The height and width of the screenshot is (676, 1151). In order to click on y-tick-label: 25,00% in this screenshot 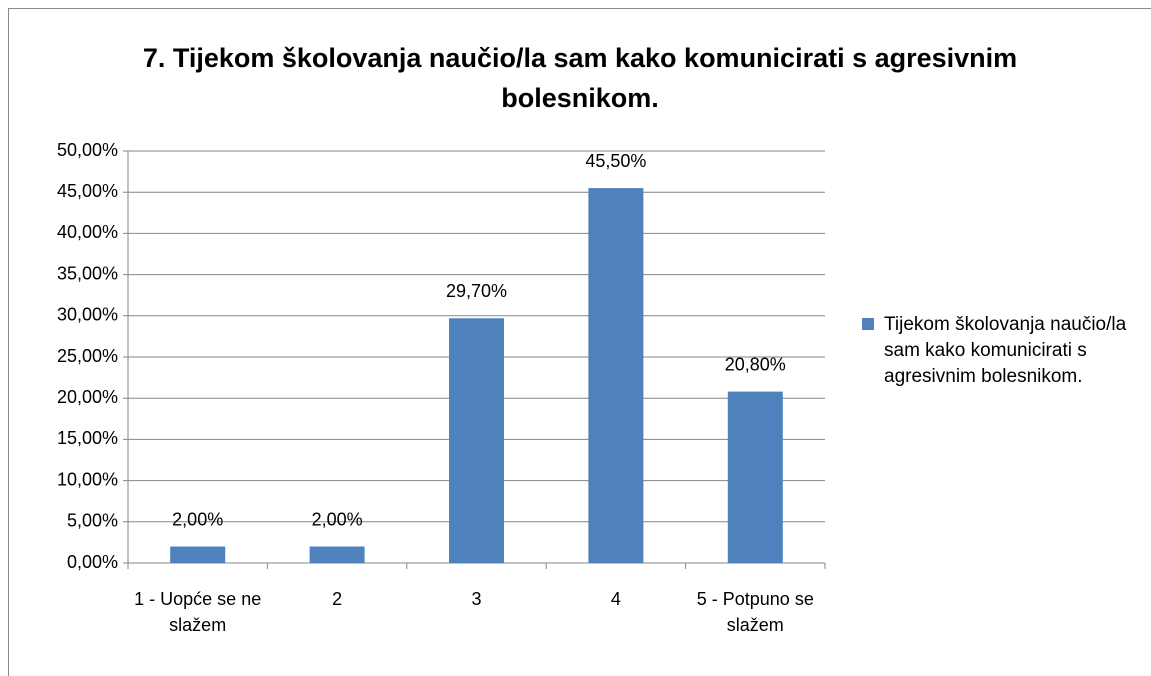, I will do `click(87, 356)`.